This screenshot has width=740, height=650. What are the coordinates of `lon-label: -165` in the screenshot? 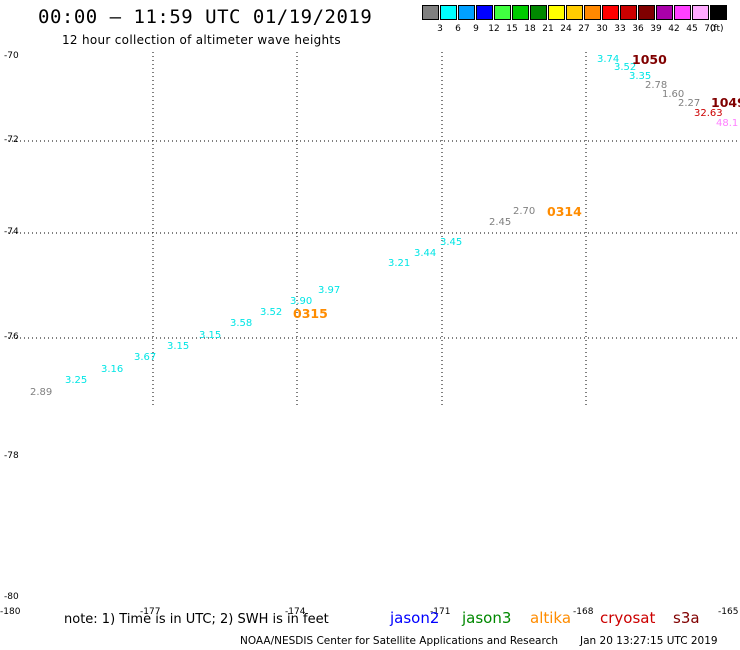 It's located at (728, 612).